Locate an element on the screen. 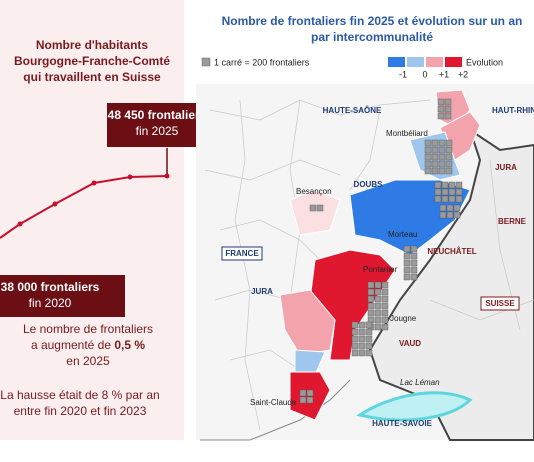 Image resolution: width=534 pixels, height=462 pixels. legend-tick: +2 is located at coordinates (463, 74).